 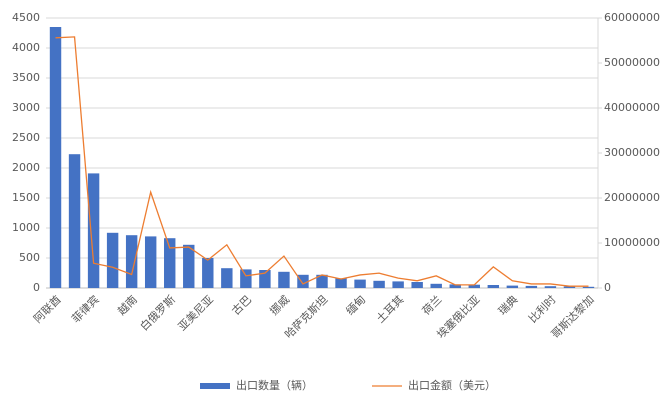 I want to click on y-tick-label: 4000, so click(x=26, y=47).